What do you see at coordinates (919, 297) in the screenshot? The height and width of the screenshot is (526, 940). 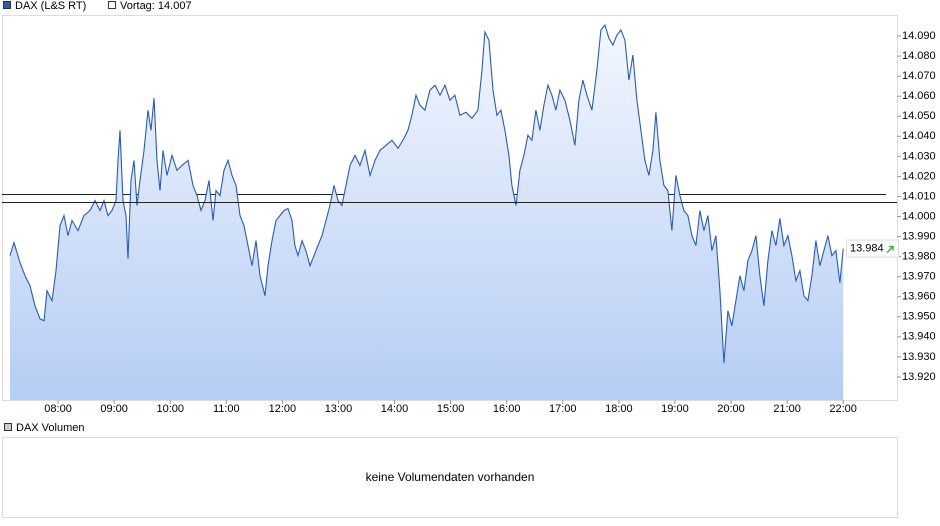 I see `y-tick-label: 13.960` at bounding box center [919, 297].